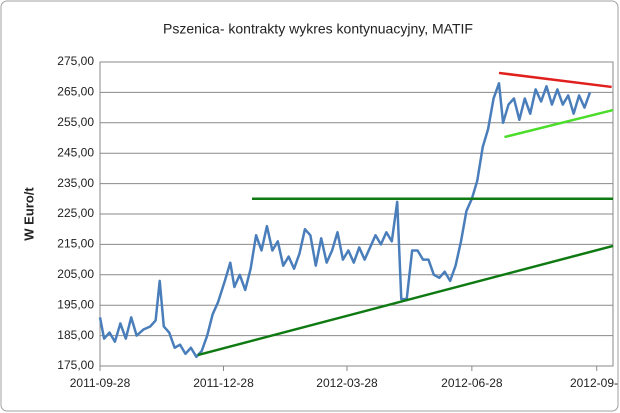  Describe the element at coordinates (594, 383) in the screenshot. I see `x-tick-label: 2012-09-` at that location.